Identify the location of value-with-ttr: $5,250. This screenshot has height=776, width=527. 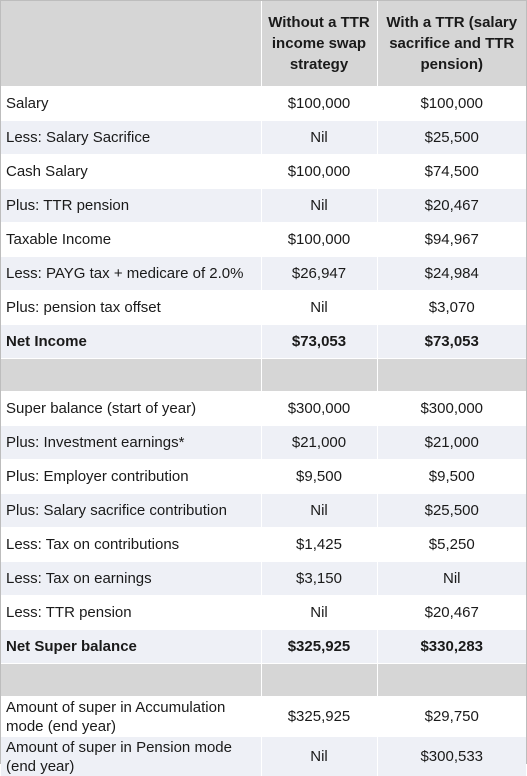
(451, 545).